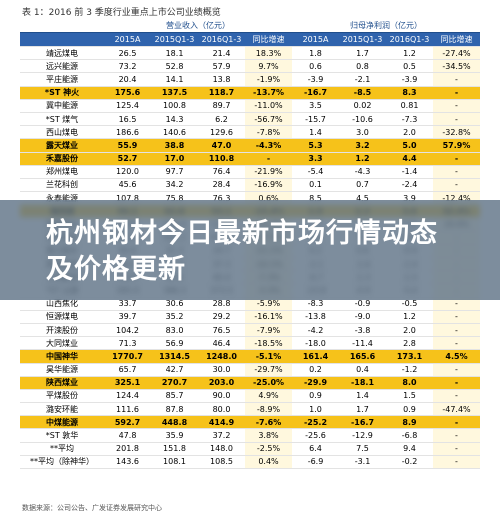  Describe the element at coordinates (456, 356) in the screenshot. I see `cell: 4.5%` at that location.